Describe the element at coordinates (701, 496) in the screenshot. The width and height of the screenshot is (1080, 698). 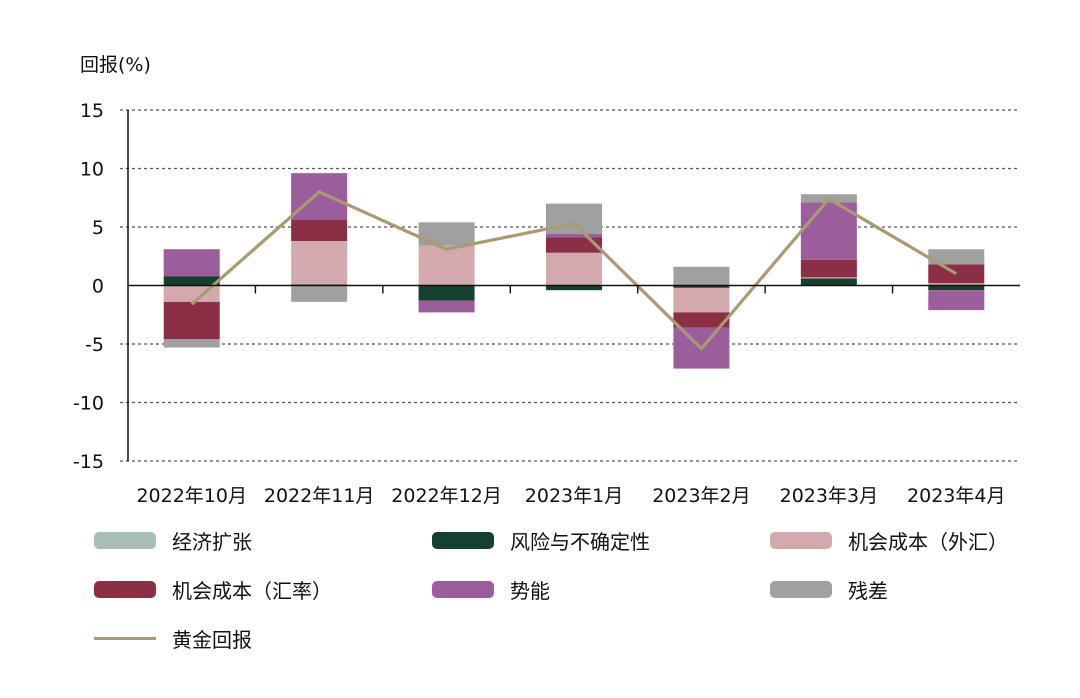
I see `x-tick-label: 2023年2月` at that location.